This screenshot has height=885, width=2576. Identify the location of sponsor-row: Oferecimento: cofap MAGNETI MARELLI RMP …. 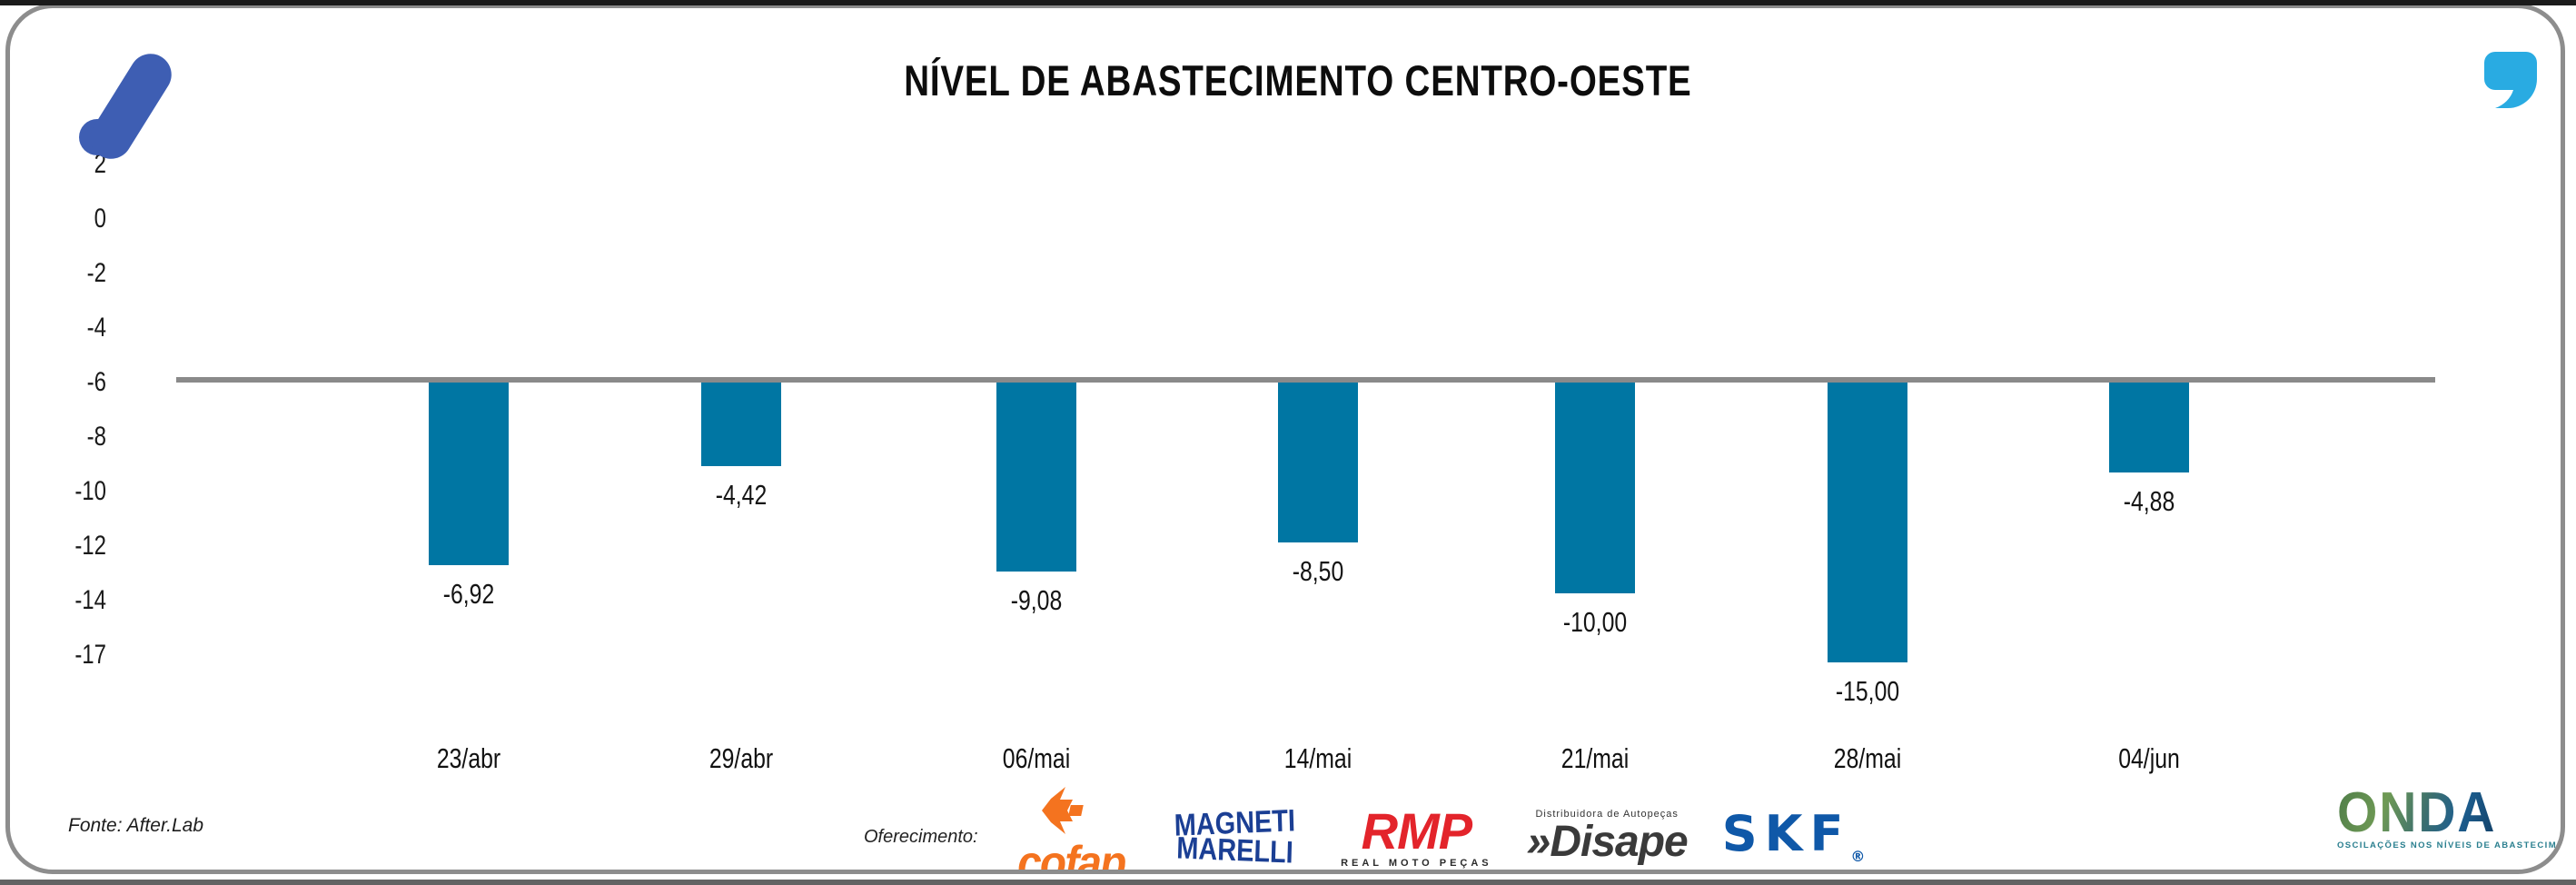
(1368, 828).